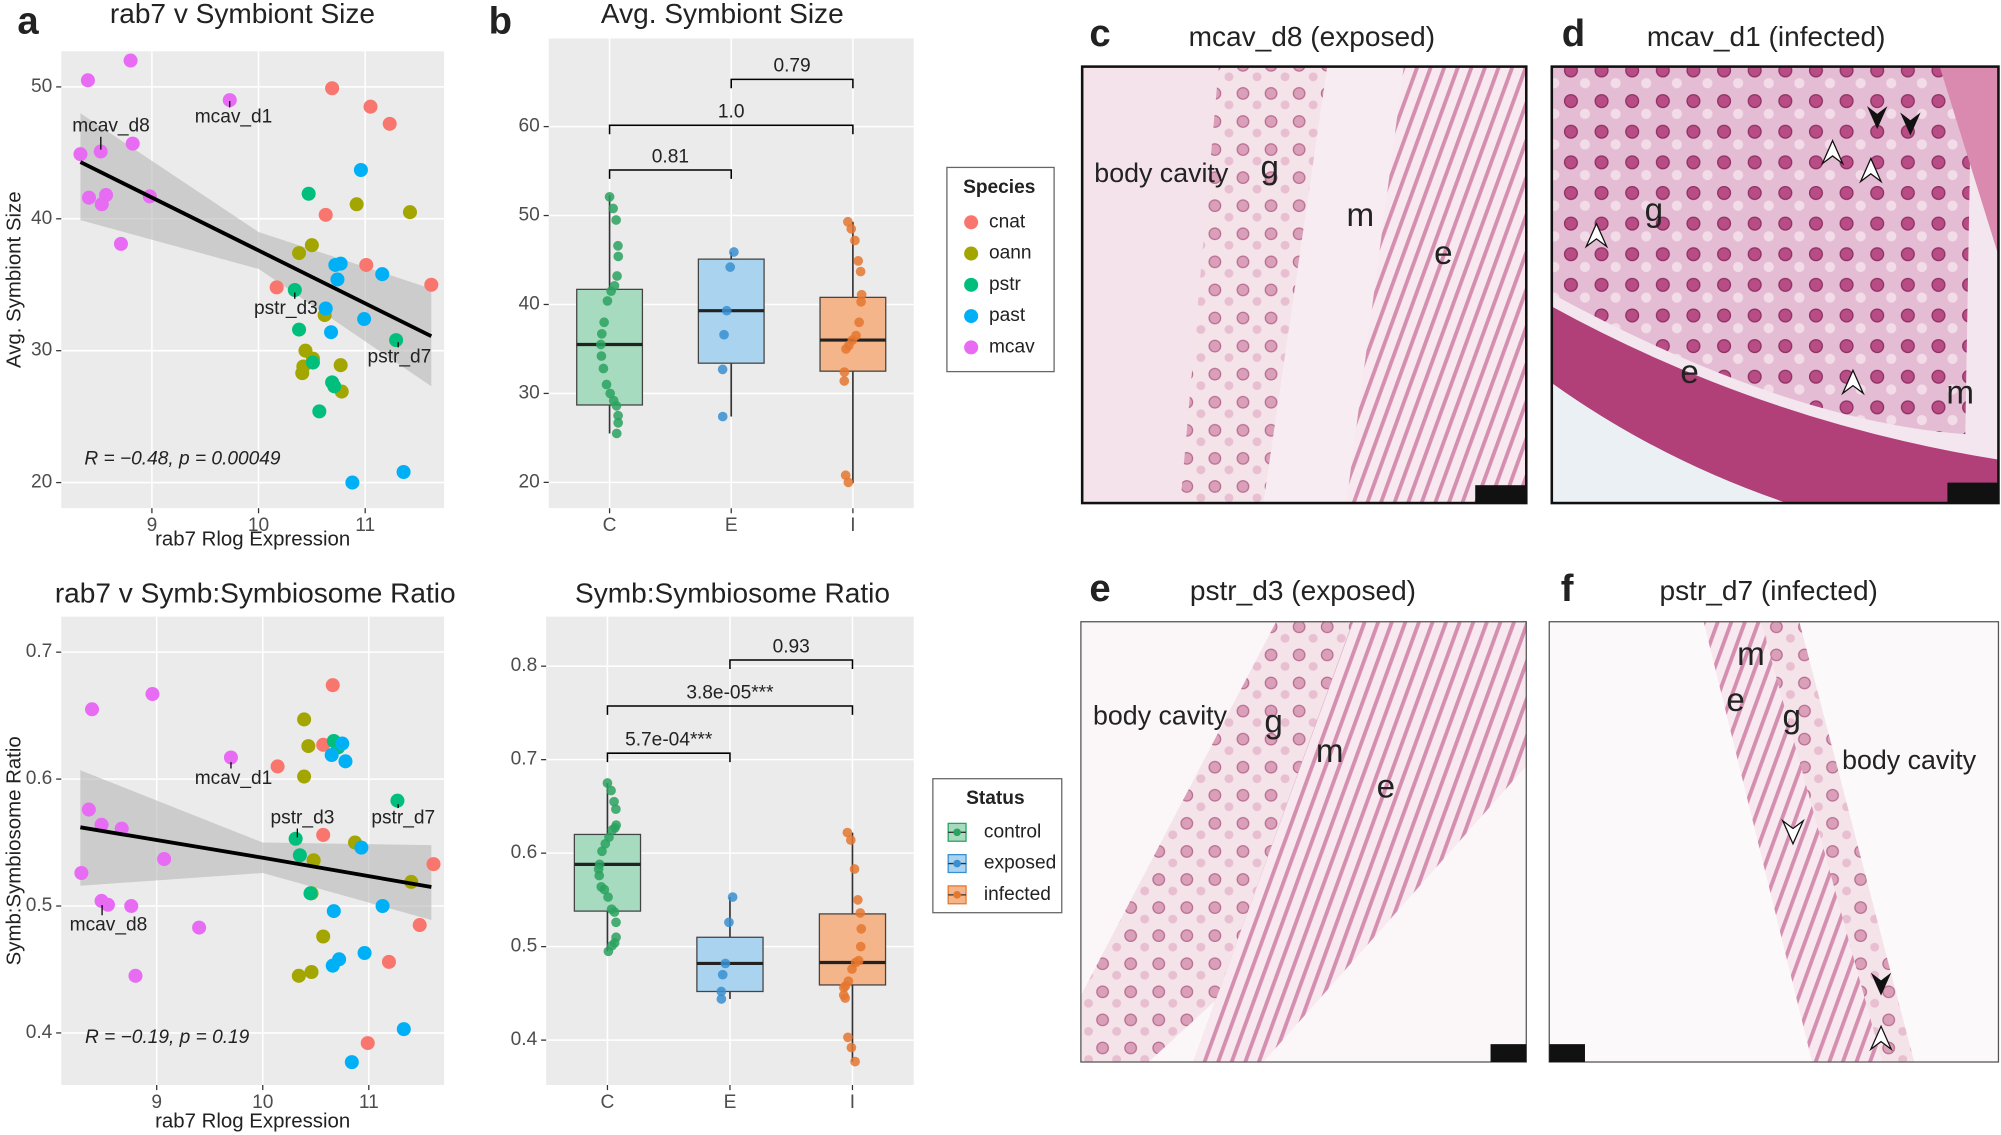 Image resolution: width=2001 pixels, height=1135 pixels. What do you see at coordinates (610, 525) in the screenshot?
I see `x-tick-label: C` at bounding box center [610, 525].